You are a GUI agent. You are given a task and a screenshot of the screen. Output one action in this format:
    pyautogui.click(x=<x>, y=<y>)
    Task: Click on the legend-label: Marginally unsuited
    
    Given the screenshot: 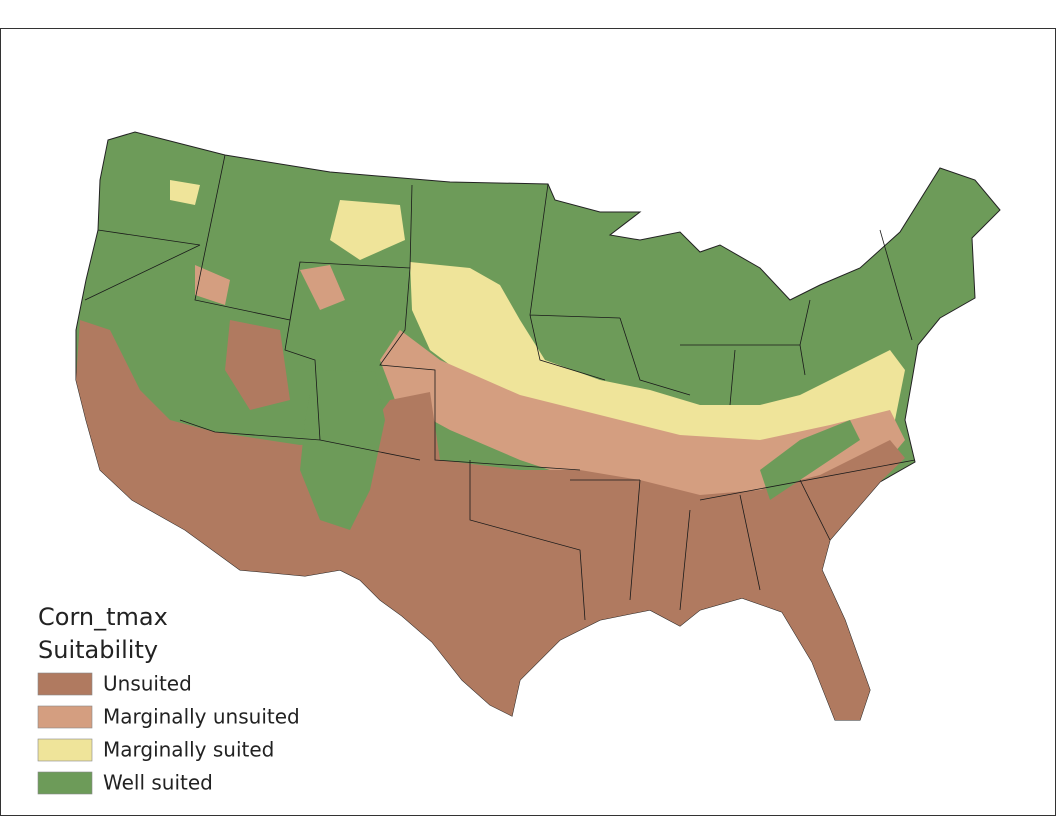 What is the action you would take?
    pyautogui.click(x=201, y=717)
    